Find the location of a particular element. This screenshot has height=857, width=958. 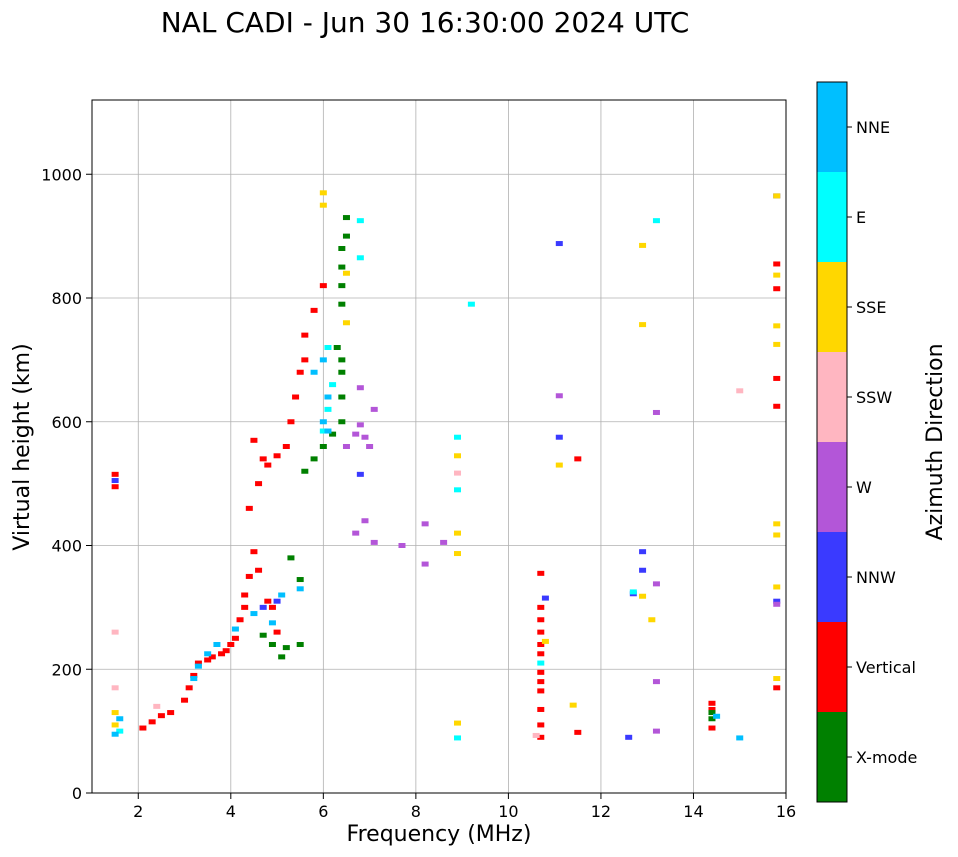

x-tick-label: 12 is located at coordinates (601, 811).